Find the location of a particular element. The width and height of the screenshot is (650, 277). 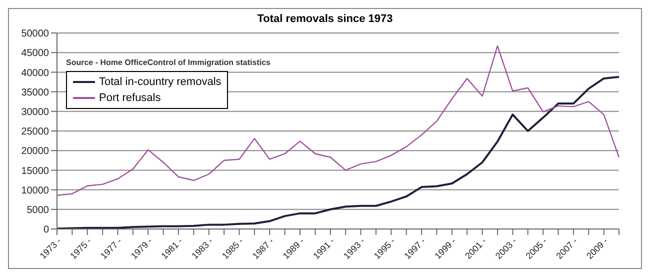

legend-label: Total in-country removals is located at coordinates (160, 82).